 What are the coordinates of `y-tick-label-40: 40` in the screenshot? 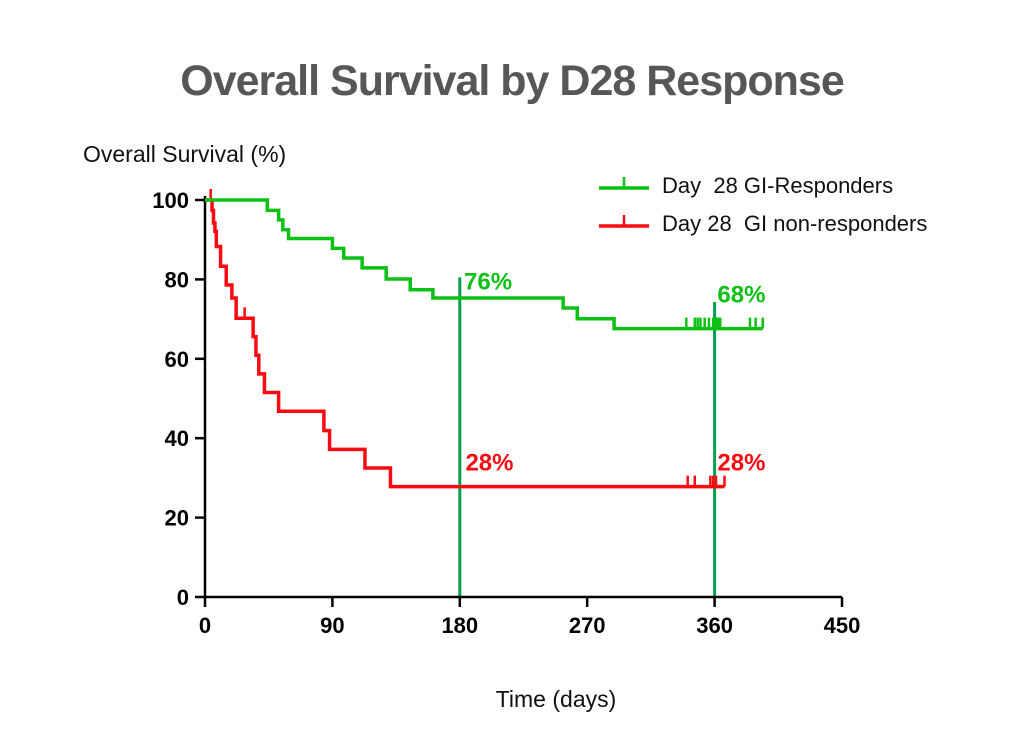 It's located at (177, 438).